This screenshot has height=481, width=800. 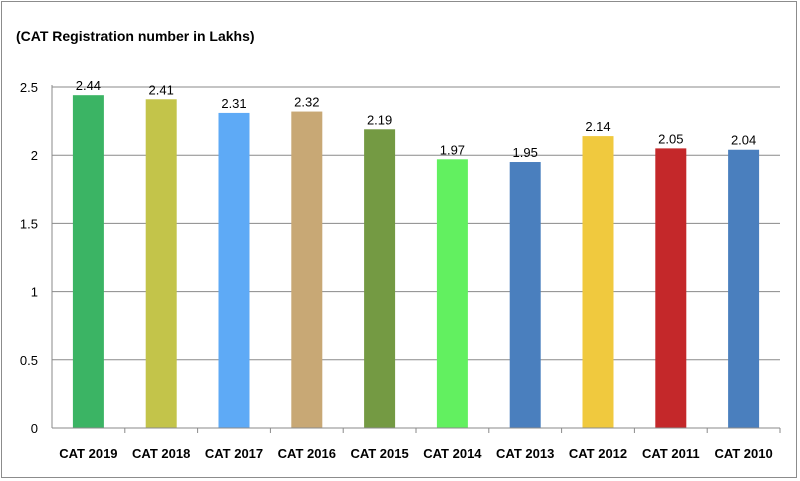 I want to click on x-tick-label: CAT 2019, so click(x=88, y=453).